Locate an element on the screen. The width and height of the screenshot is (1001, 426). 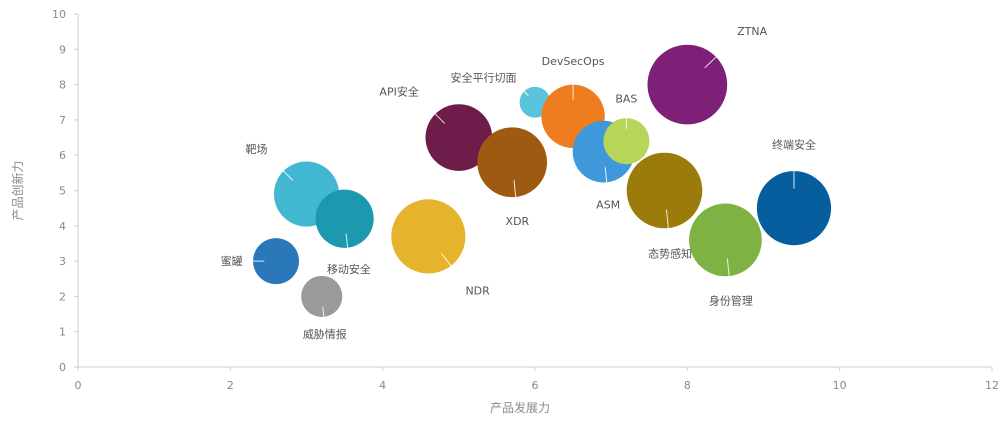
bubble-label: BAS is located at coordinates (626, 99).